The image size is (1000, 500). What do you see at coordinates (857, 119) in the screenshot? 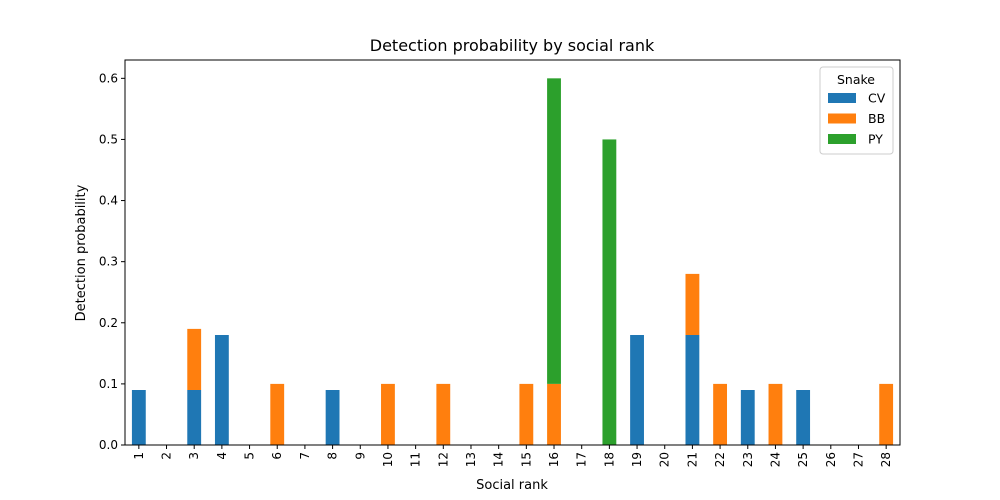
I see `legend-entries: CV BB PY` at bounding box center [857, 119].